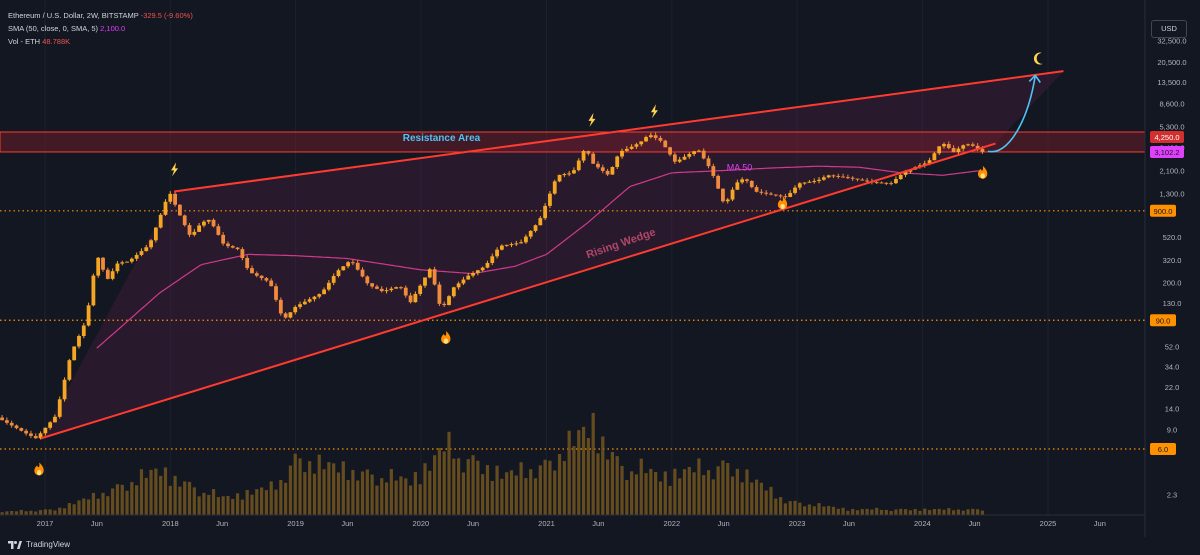 Image resolution: width=1200 pixels, height=555 pixels. I want to click on x-tick-label: 2022, so click(671, 523).